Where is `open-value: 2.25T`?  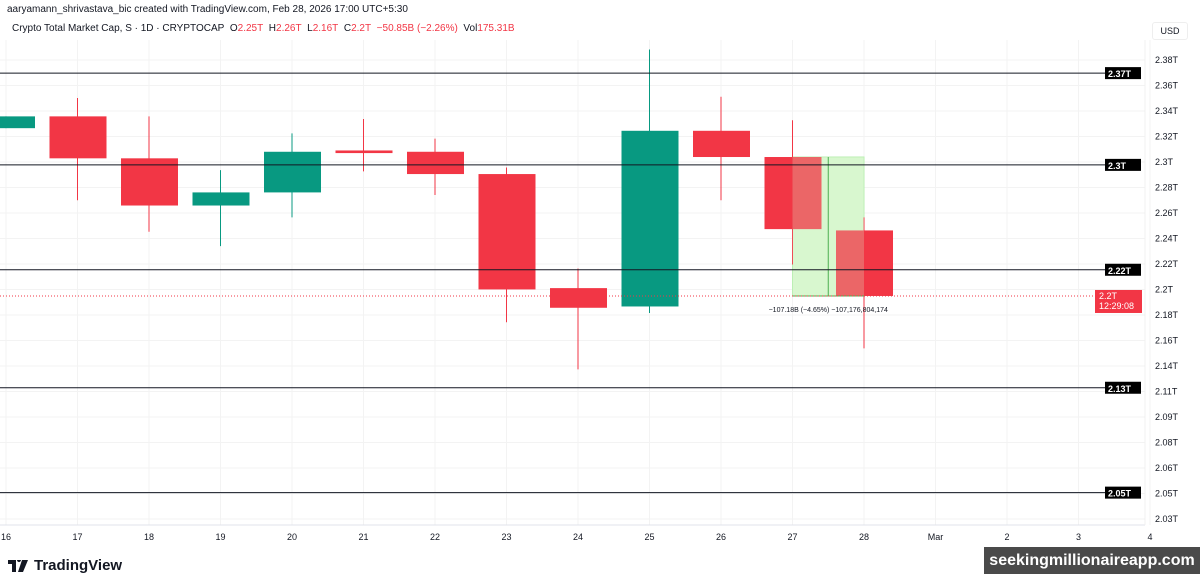
open-value: 2.25T is located at coordinates (250, 28).